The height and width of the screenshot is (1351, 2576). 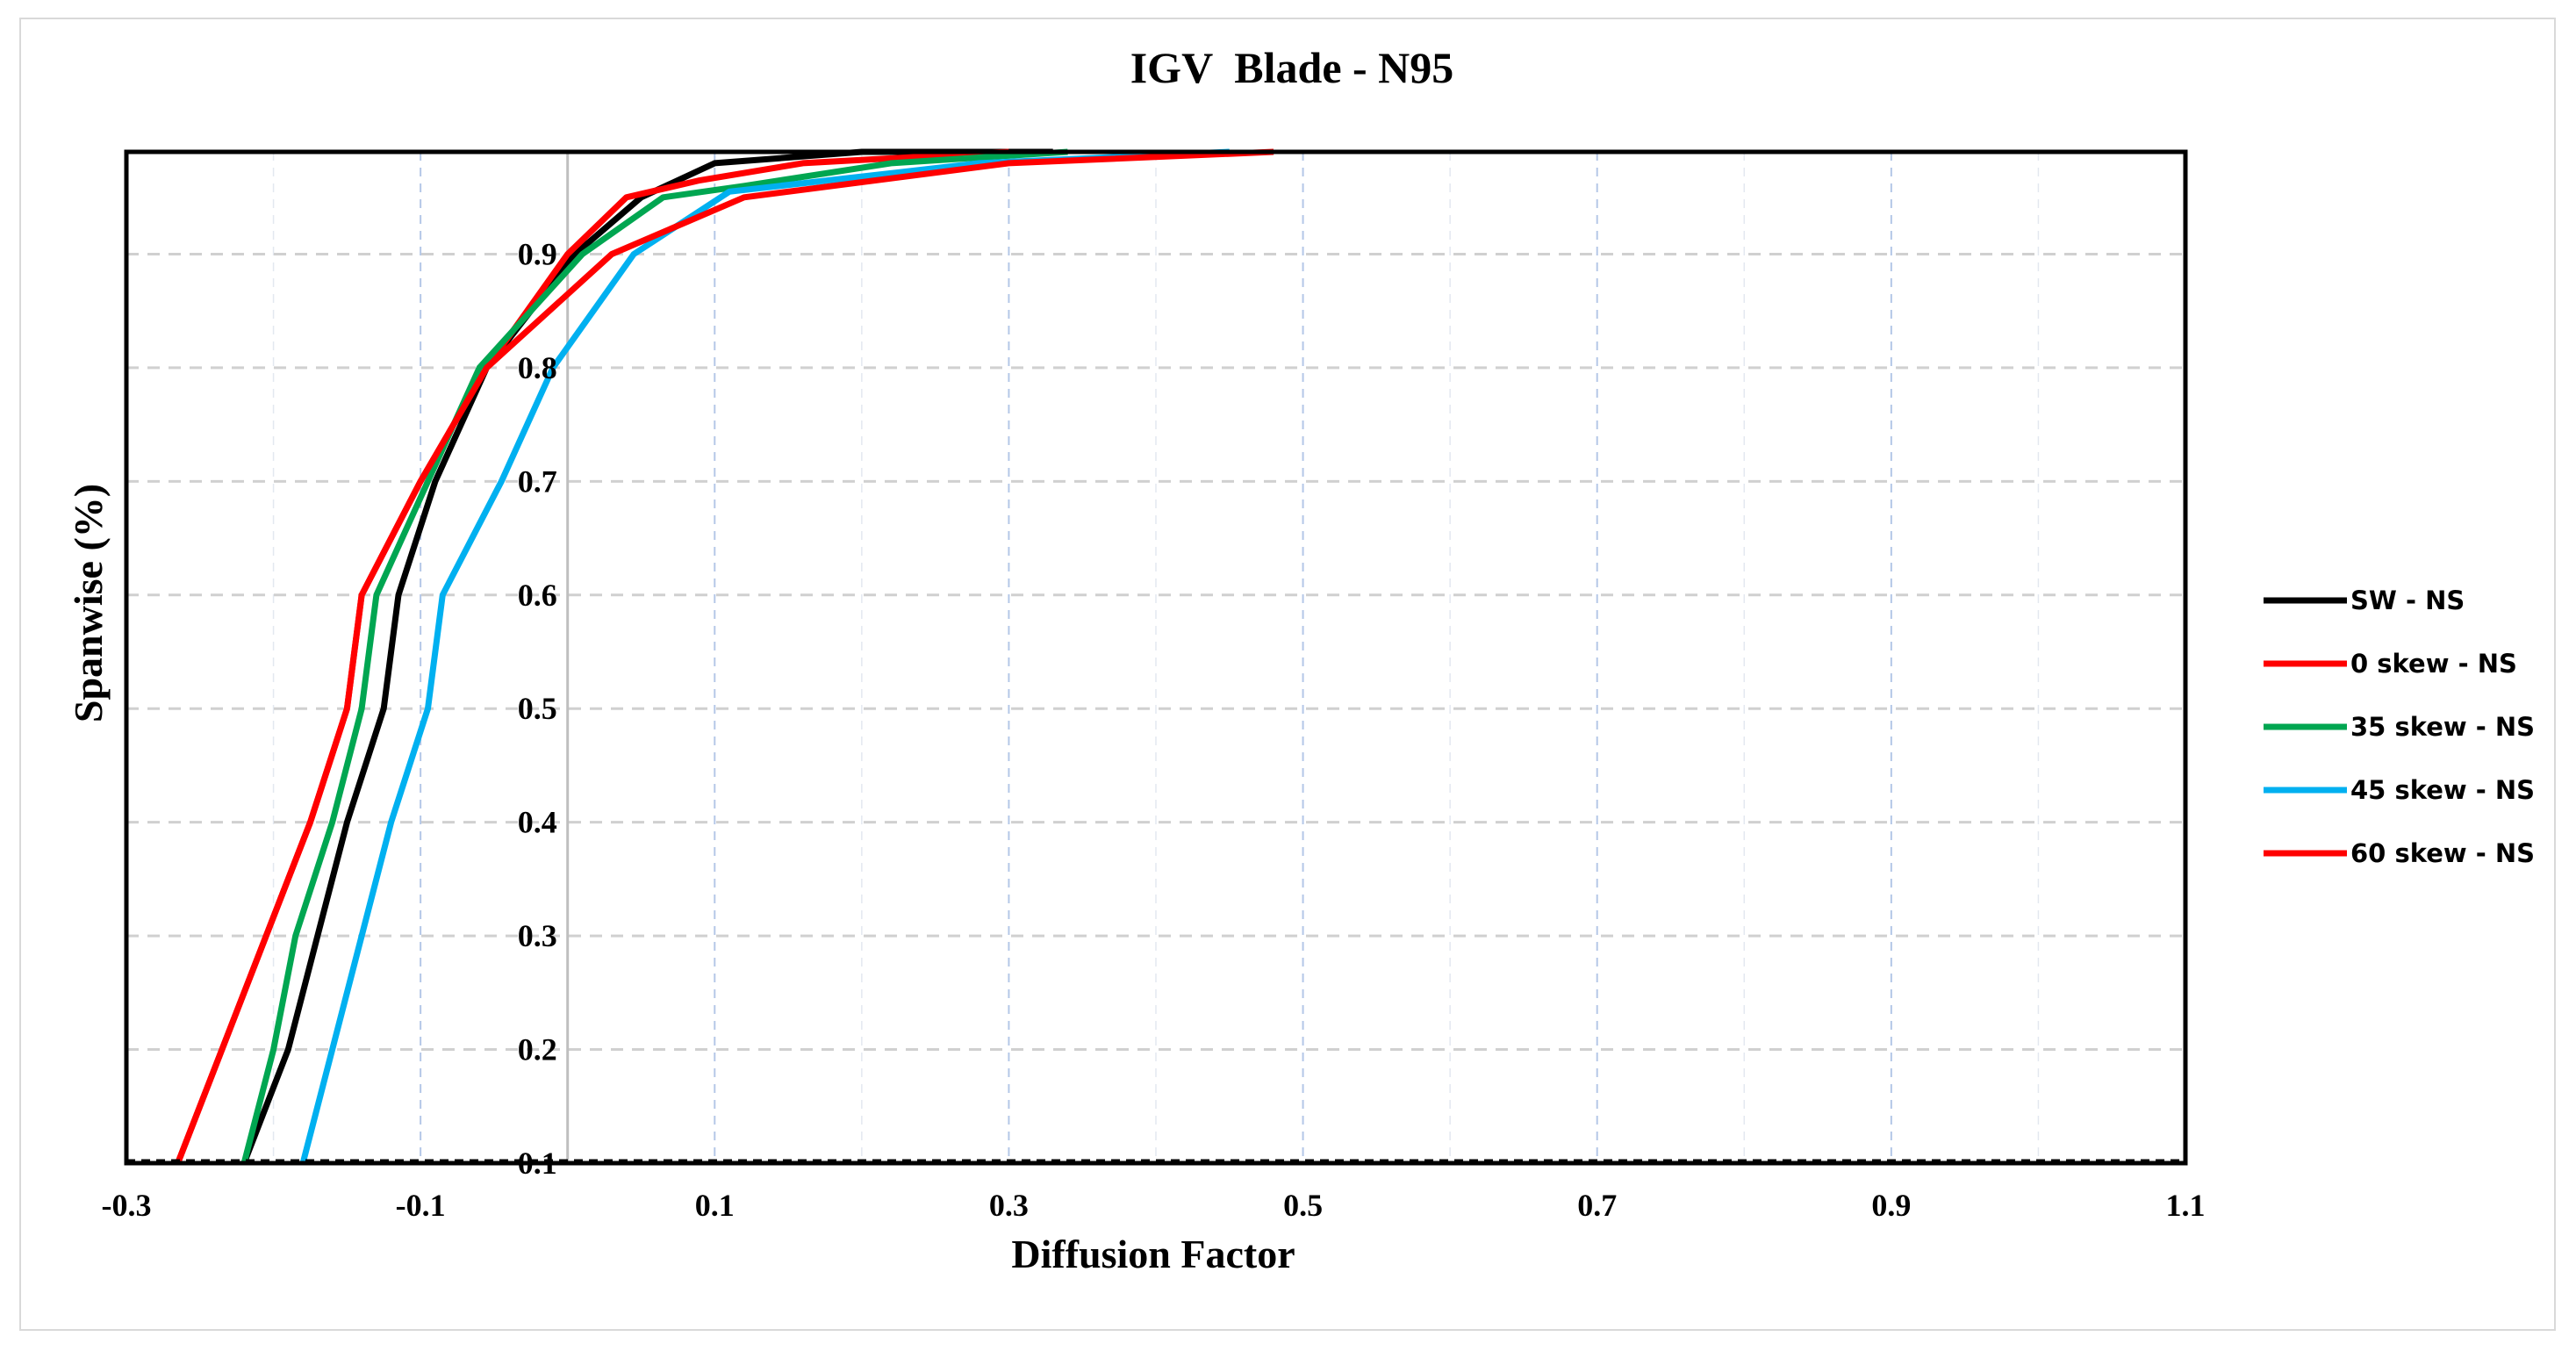 What do you see at coordinates (537, 367) in the screenshot?
I see `y-tick-label: 0.8` at bounding box center [537, 367].